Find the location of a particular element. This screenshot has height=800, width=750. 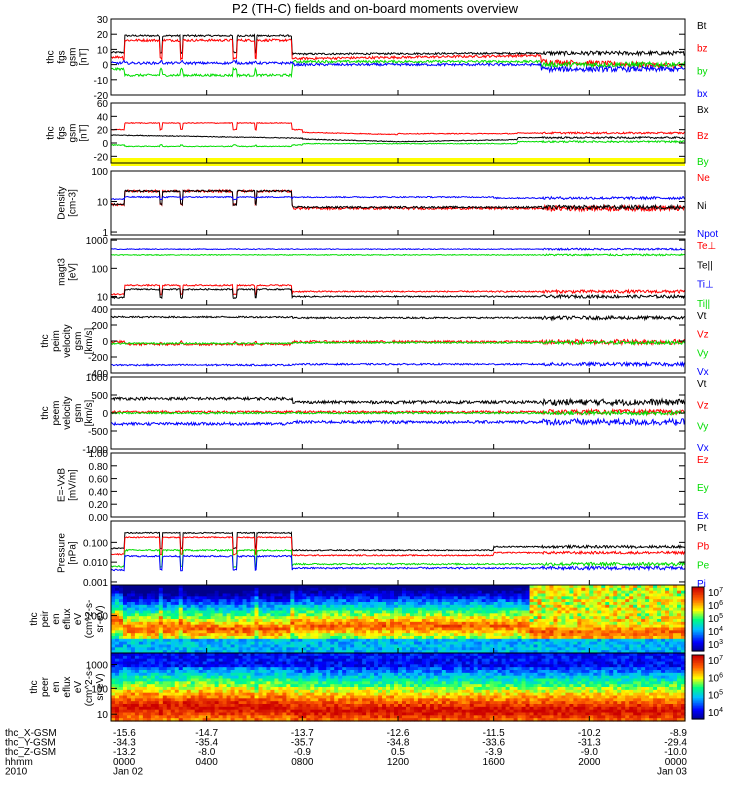

series-line-field_bx2 is located at coordinates (398, 138).